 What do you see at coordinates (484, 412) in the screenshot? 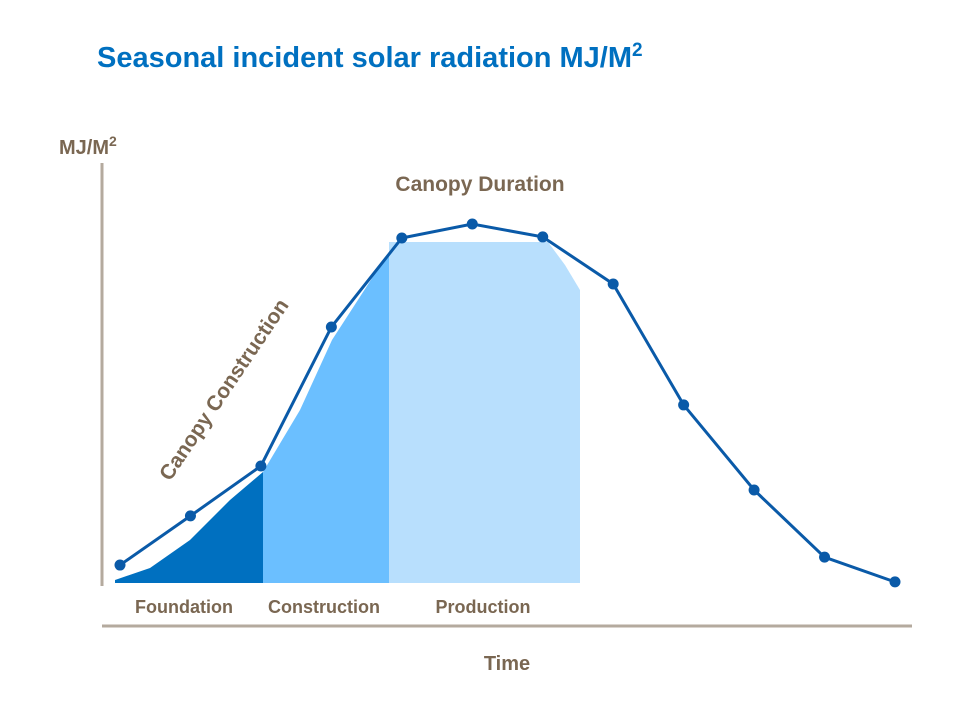
I see `stage-area-production` at bounding box center [484, 412].